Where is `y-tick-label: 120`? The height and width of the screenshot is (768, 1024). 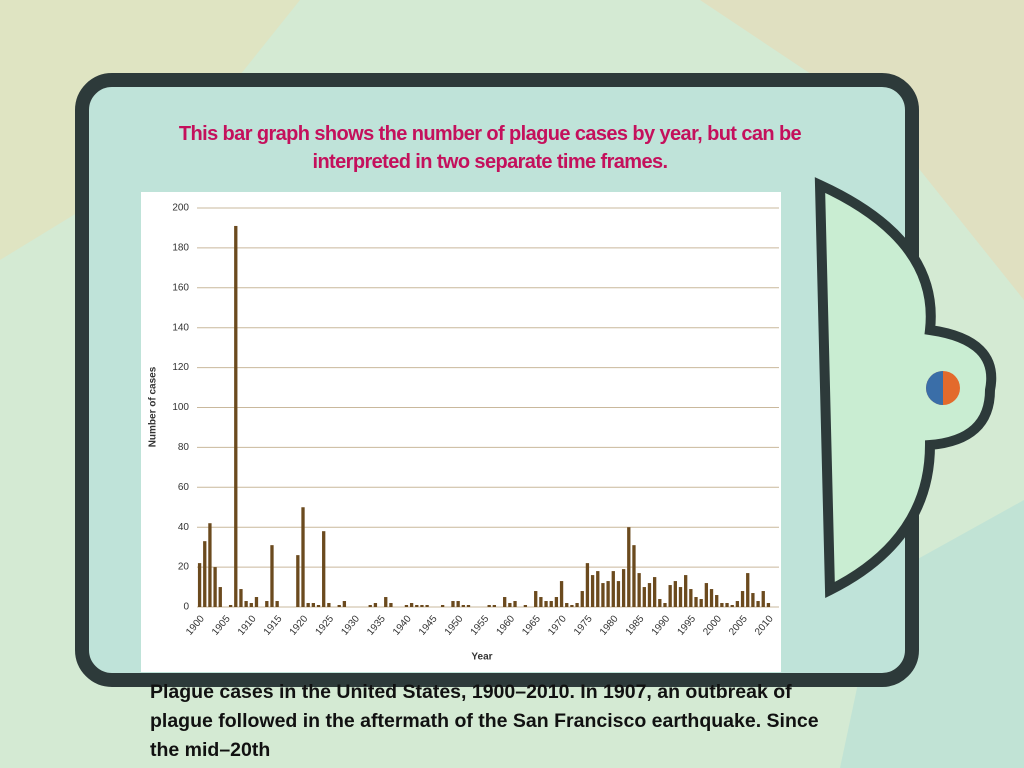 y-tick-label: 120 is located at coordinates (180, 367).